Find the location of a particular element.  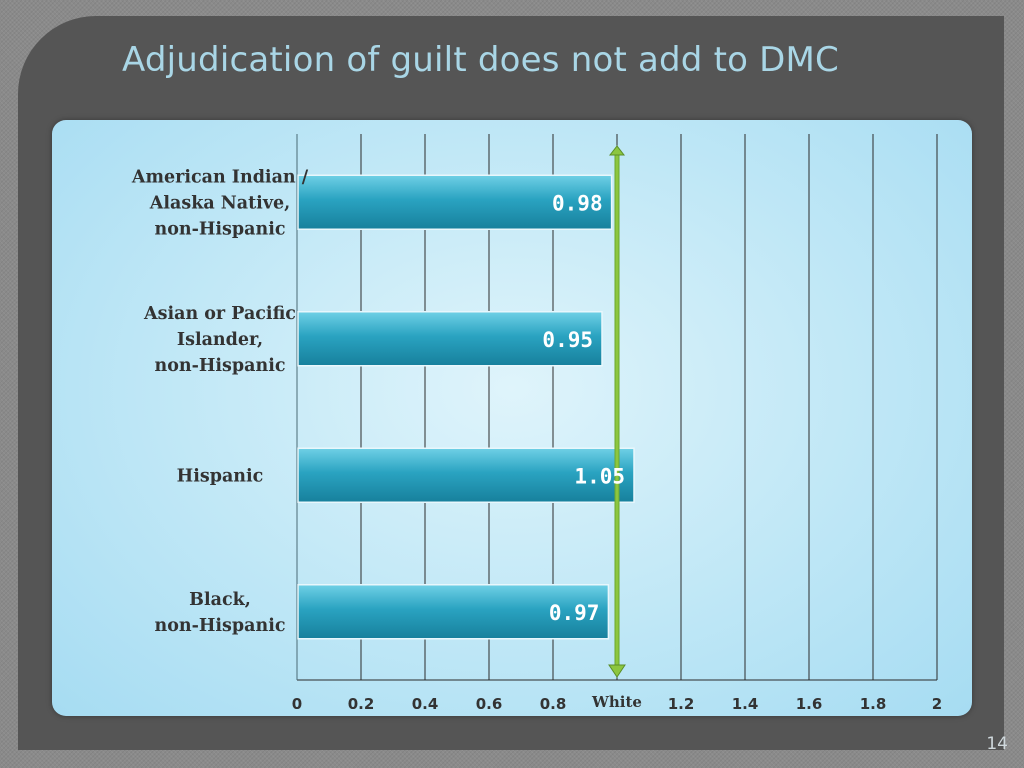

page-number: 14 is located at coordinates (997, 744).